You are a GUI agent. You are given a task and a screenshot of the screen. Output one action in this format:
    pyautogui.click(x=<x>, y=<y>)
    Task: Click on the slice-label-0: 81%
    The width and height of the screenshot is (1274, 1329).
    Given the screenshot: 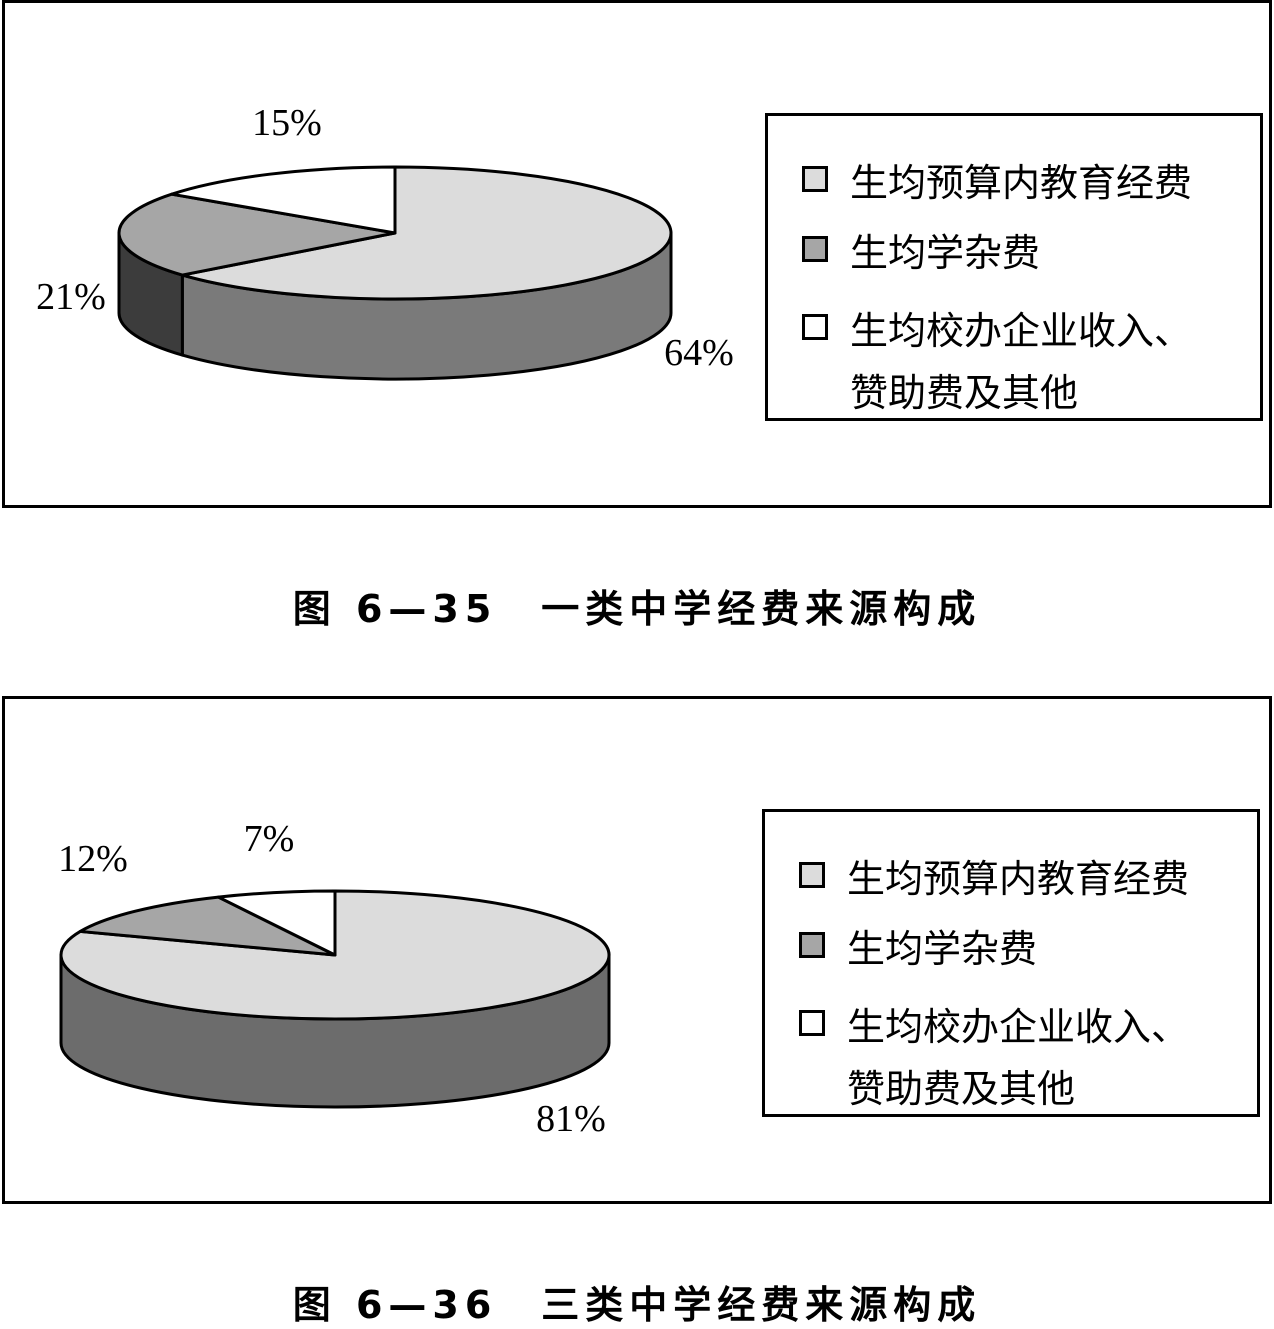 What is the action you would take?
    pyautogui.click(x=571, y=1119)
    